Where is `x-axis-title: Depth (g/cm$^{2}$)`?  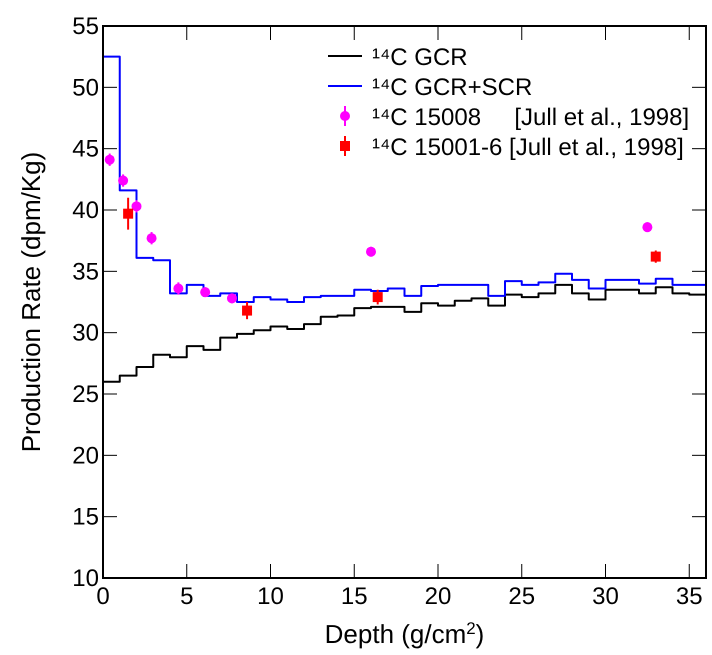 x-axis-title: Depth (g/cm$^{2}$) is located at coordinates (404, 633).